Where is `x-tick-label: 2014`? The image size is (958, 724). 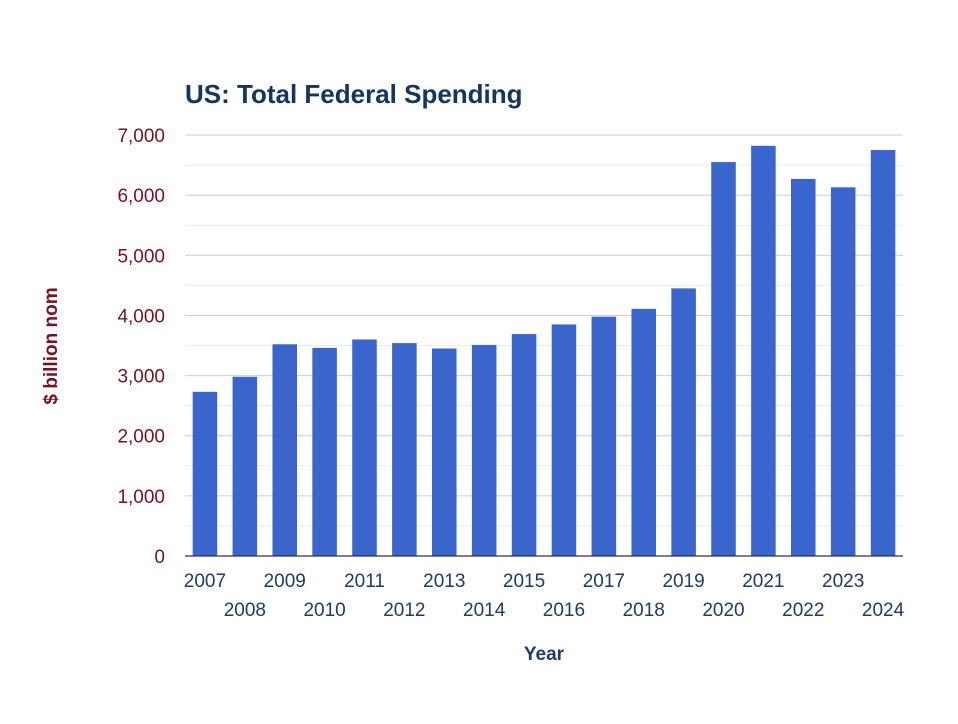 x-tick-label: 2014 is located at coordinates (484, 610).